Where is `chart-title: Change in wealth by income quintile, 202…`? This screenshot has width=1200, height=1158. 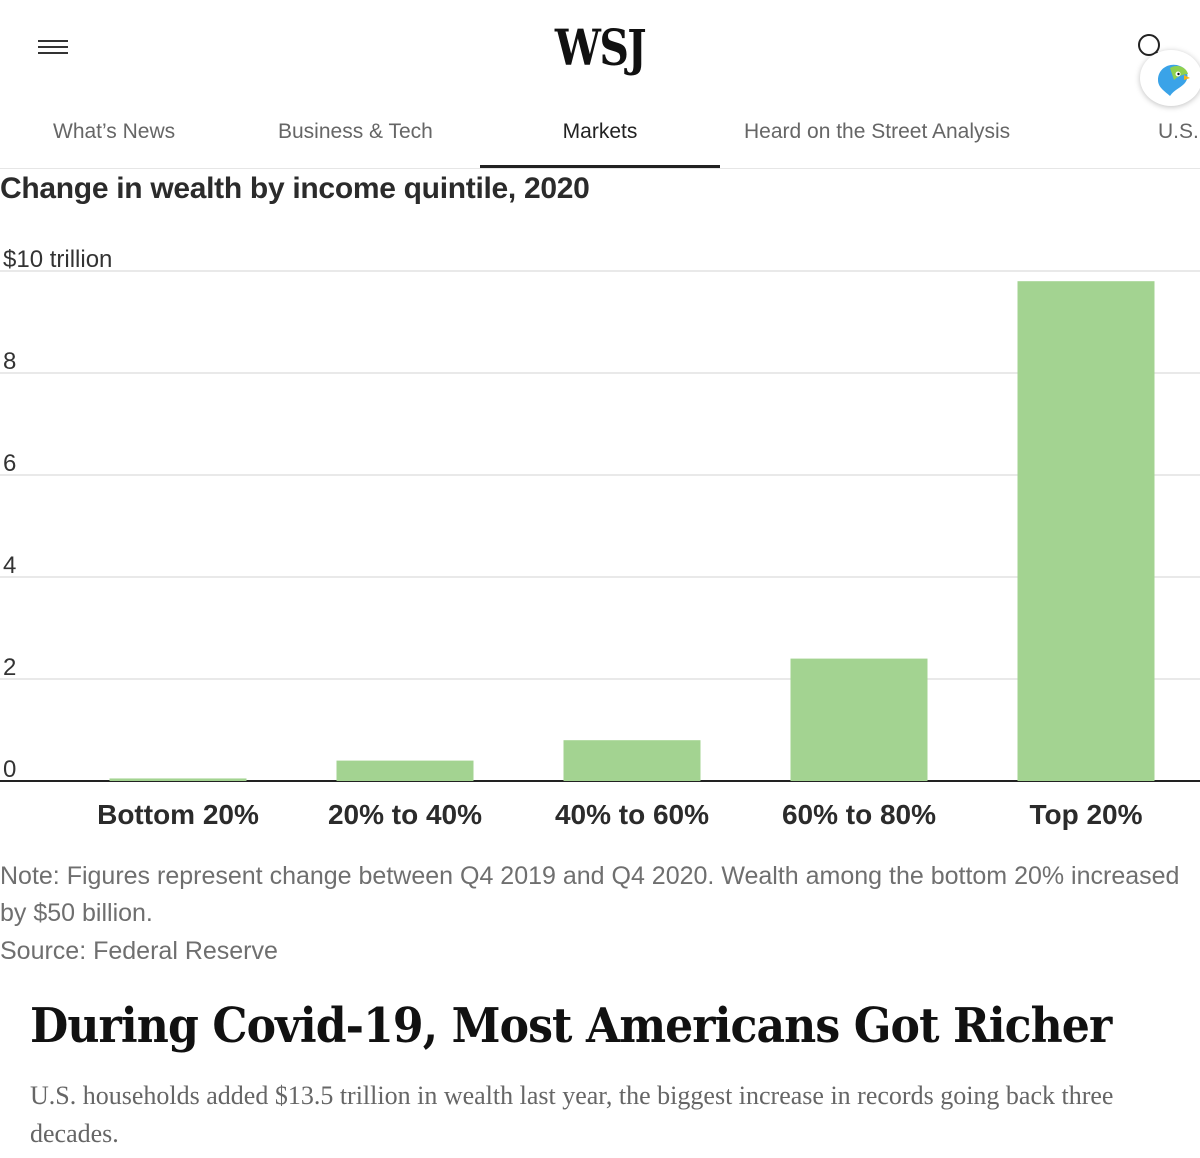 chart-title: Change in wealth by income quintile, 202… is located at coordinates (295, 188).